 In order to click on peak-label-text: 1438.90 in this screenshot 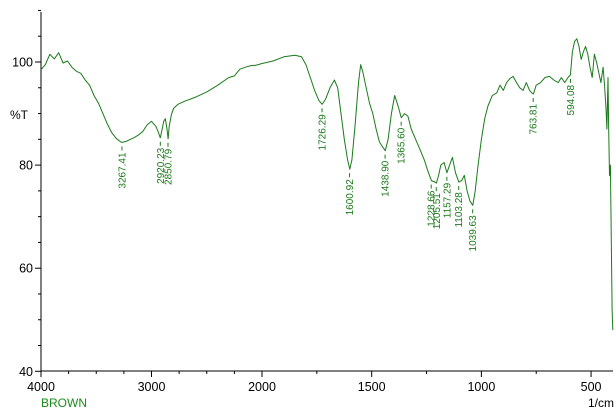, I will do `click(386, 178)`.